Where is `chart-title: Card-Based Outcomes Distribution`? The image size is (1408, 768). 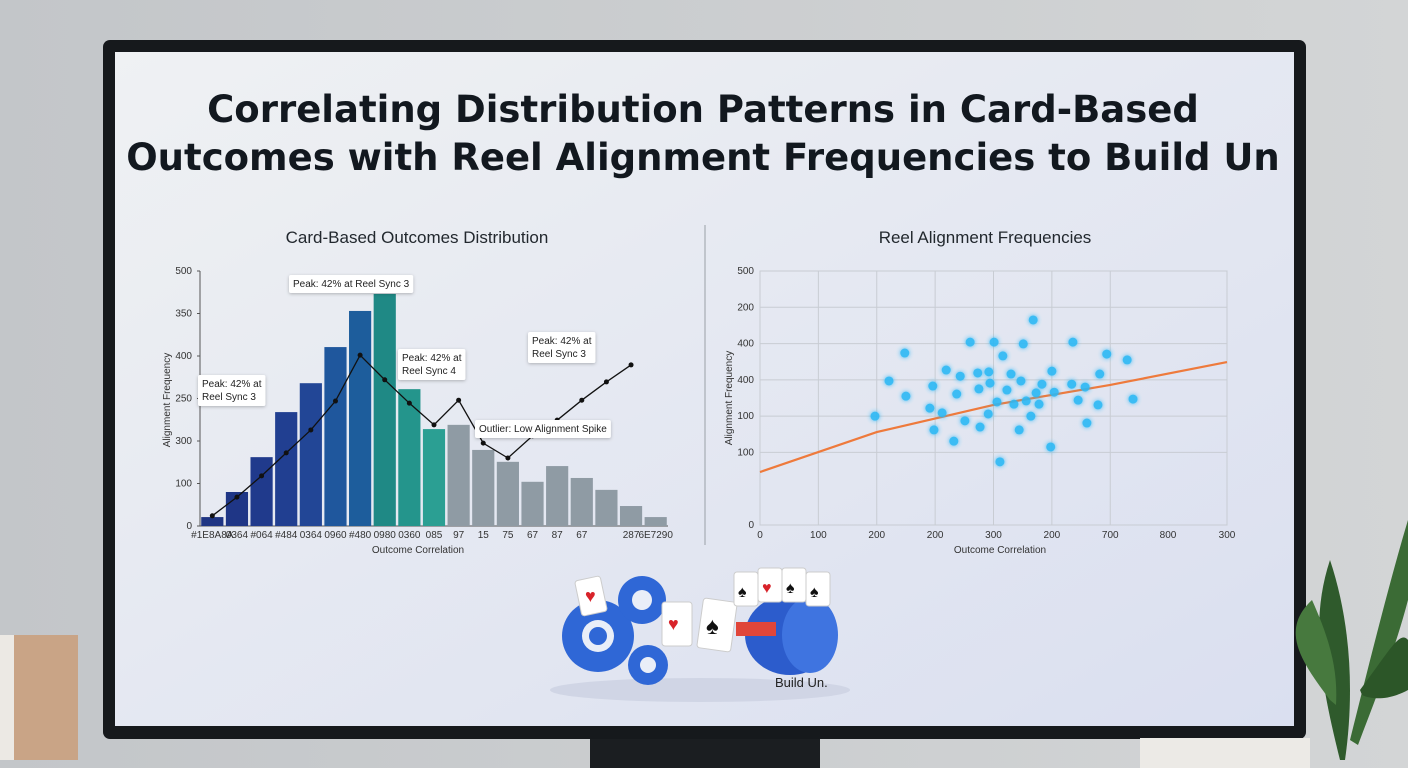
chart-title: Card-Based Outcomes Distribution is located at coordinates (417, 237).